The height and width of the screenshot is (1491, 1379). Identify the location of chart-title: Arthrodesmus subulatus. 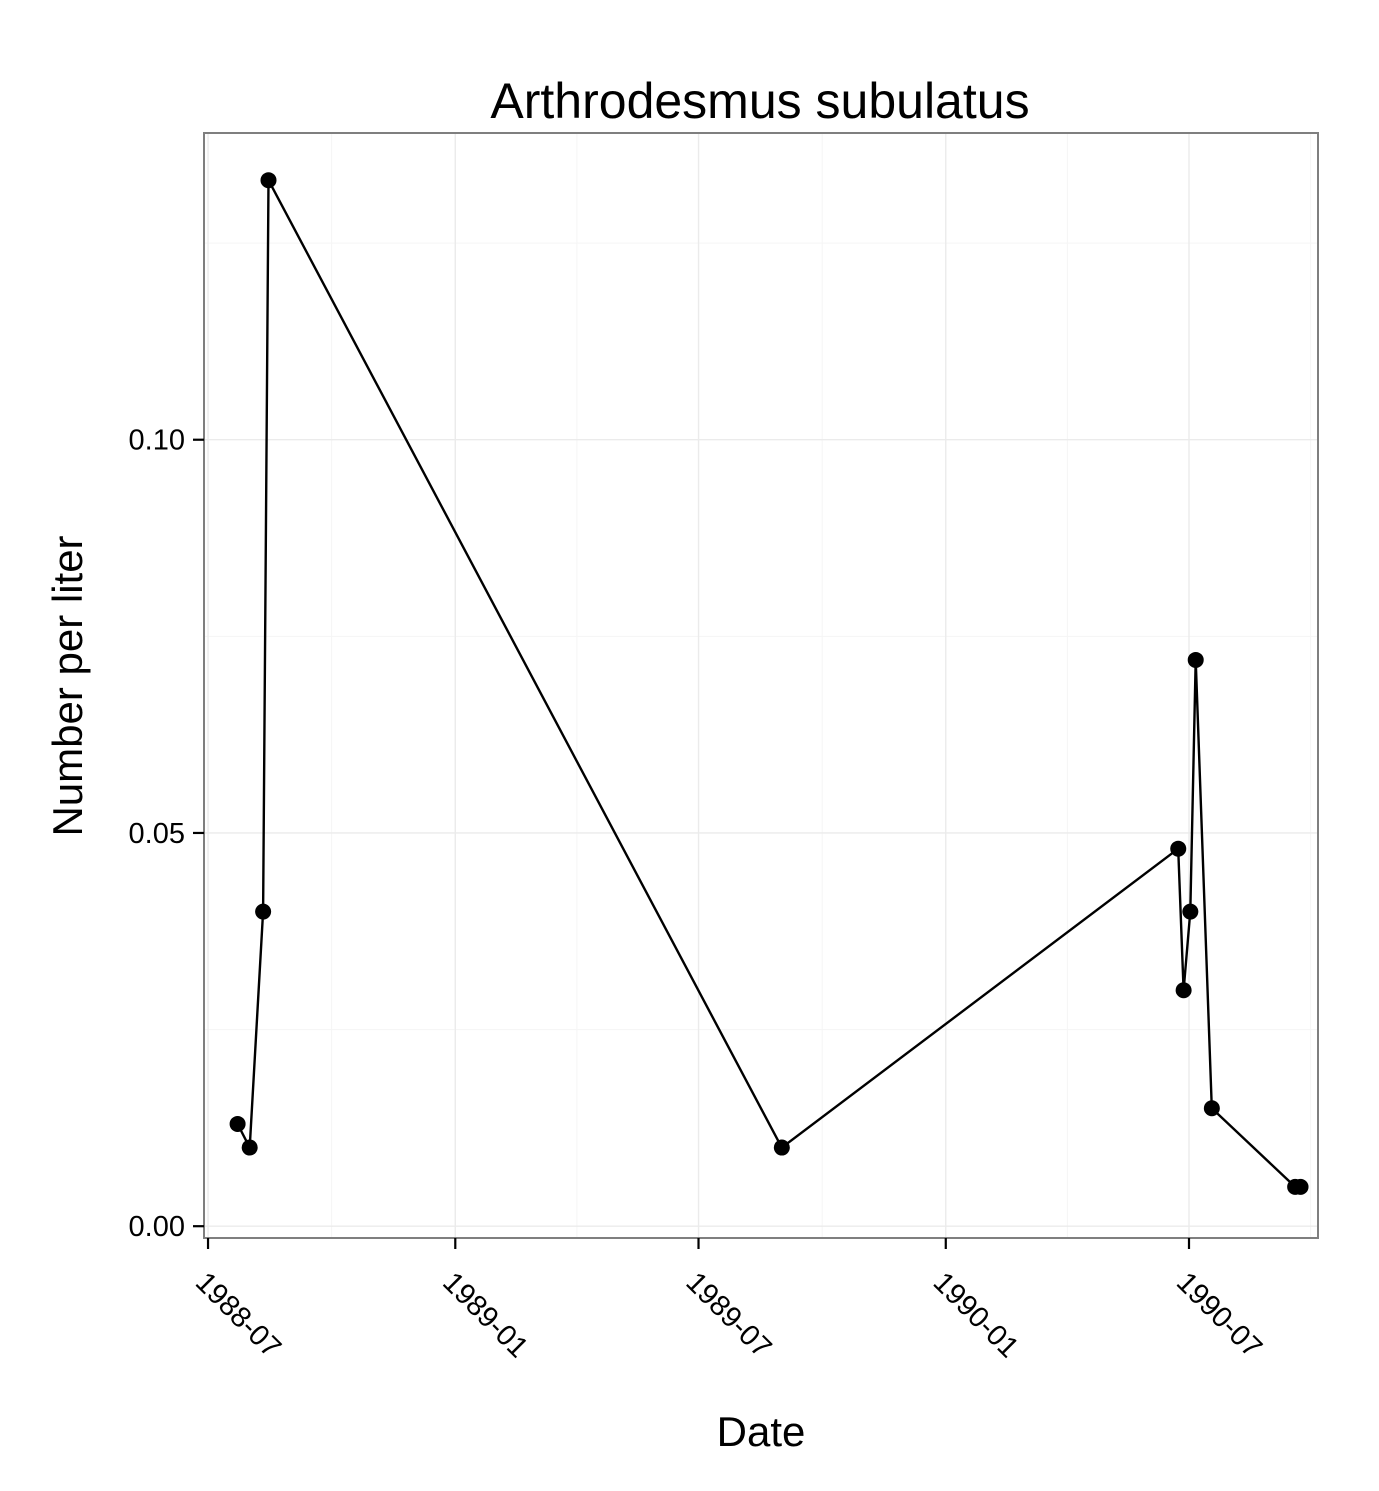
(759, 101).